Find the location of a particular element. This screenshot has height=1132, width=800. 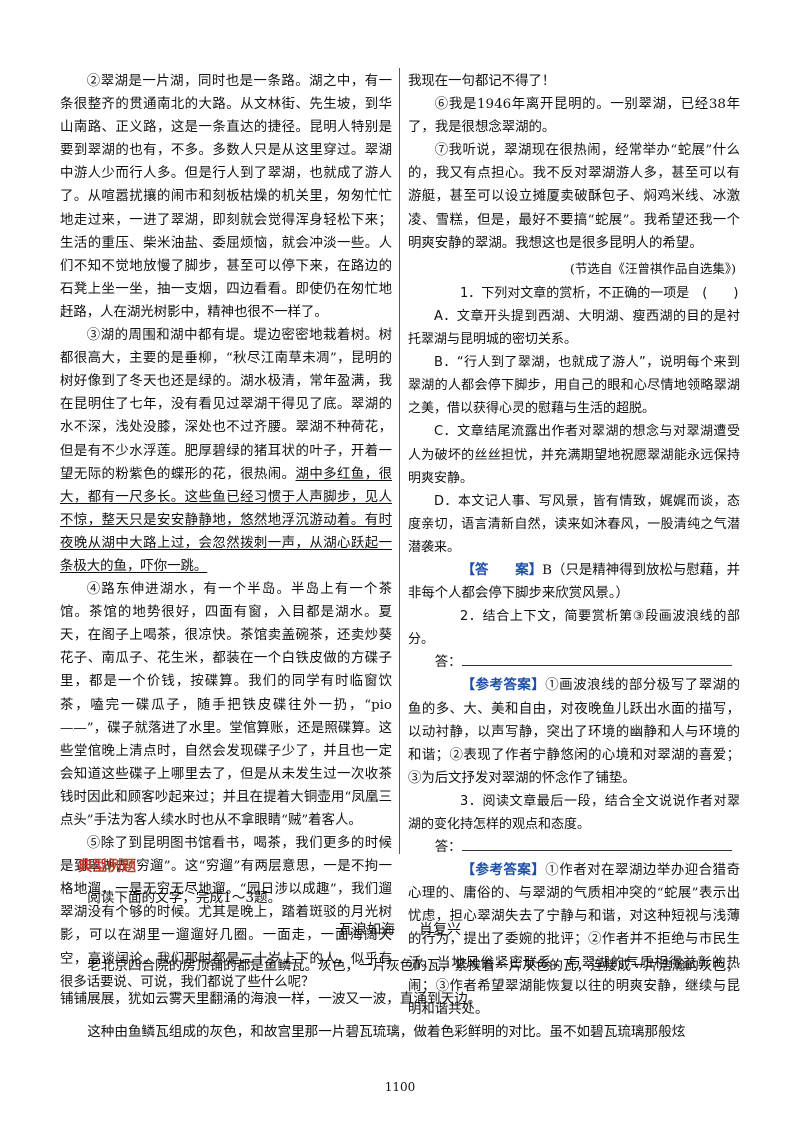

question-1-answer: 【答 案】B（只是精神得到放松与慰藉，并非每个人都会停下脚步来欣赏风景。） is located at coordinates (574, 582).